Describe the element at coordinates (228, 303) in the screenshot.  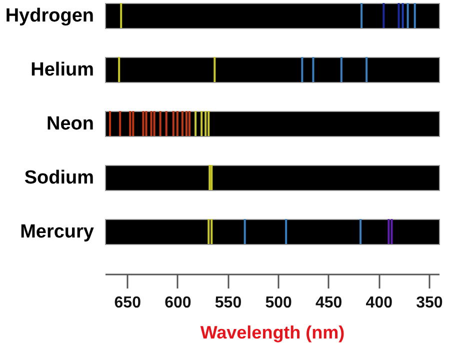
I see `x-tick-label: 550` at that location.